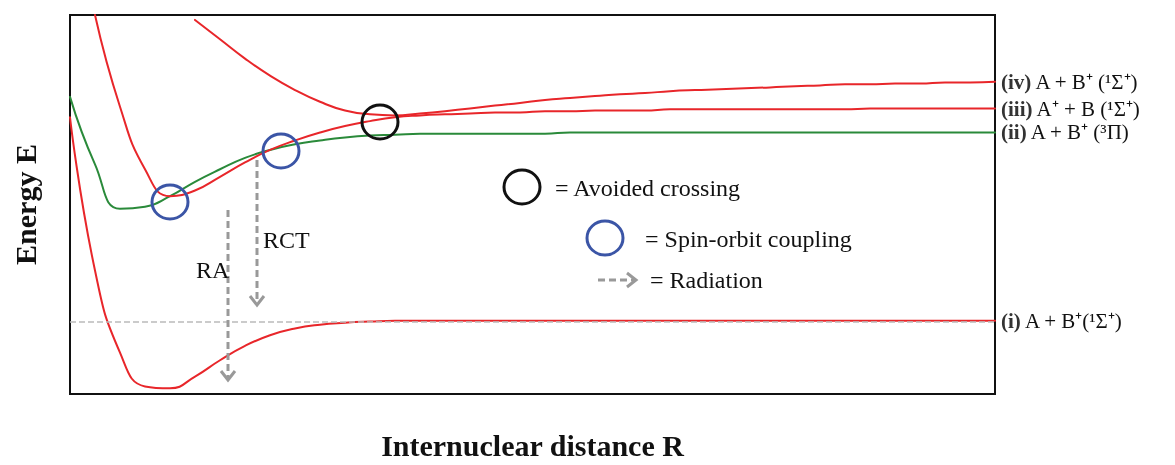 This screenshot has height=465, width=1175. I want to click on x-axis-title: Internuclear distance R, so click(533, 445).